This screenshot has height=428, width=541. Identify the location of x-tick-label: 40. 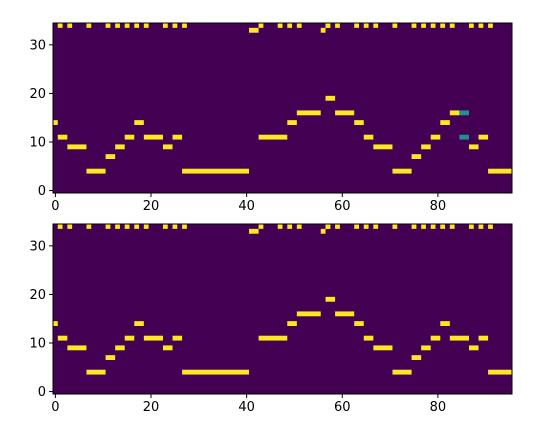
(246, 407).